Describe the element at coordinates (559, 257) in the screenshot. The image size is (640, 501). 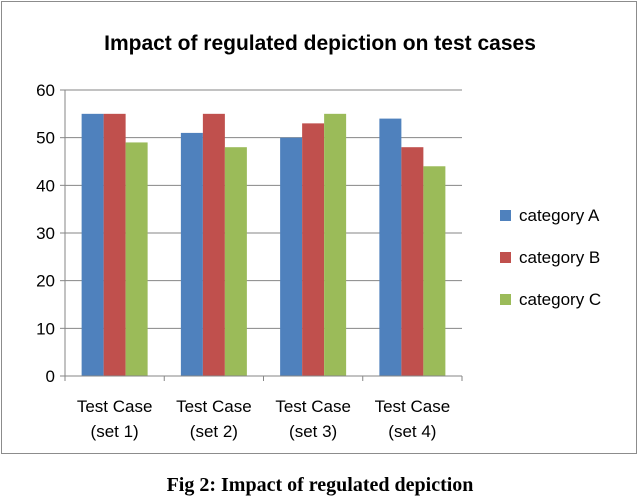
I see `legend-label-2: category B` at that location.